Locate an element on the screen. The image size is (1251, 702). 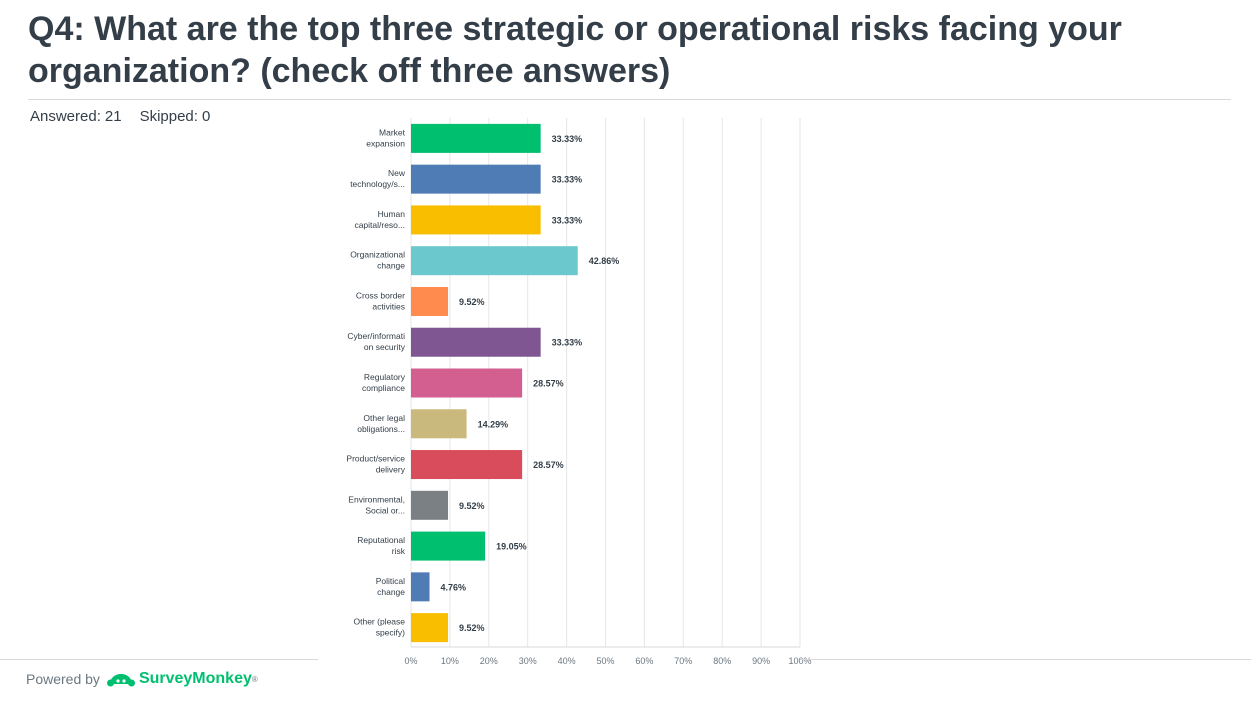
x-tick-label: 100% is located at coordinates (799, 661).